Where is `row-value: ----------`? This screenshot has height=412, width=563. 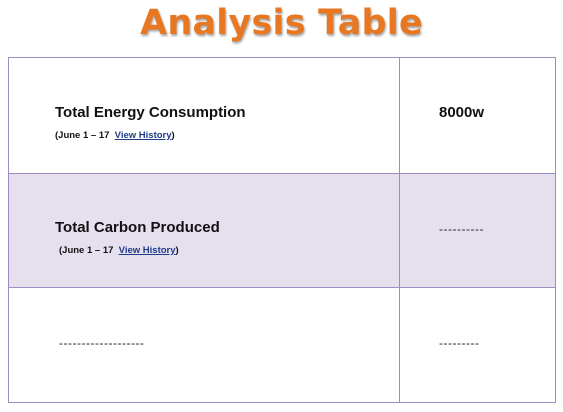 row-value: ---------- is located at coordinates (461, 229).